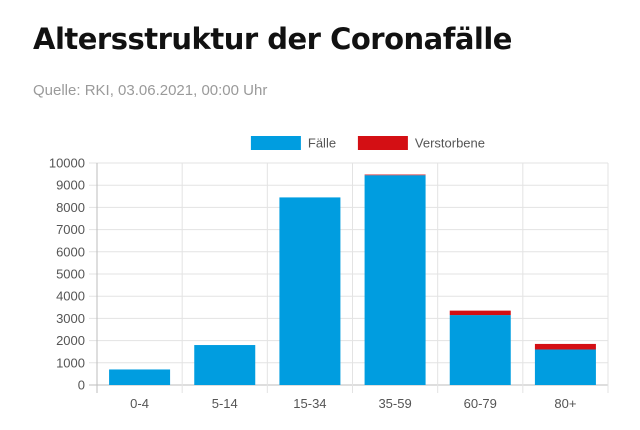 Image resolution: width=640 pixels, height=430 pixels. What do you see at coordinates (480, 403) in the screenshot?
I see `x-tick-label: 60-79` at bounding box center [480, 403].